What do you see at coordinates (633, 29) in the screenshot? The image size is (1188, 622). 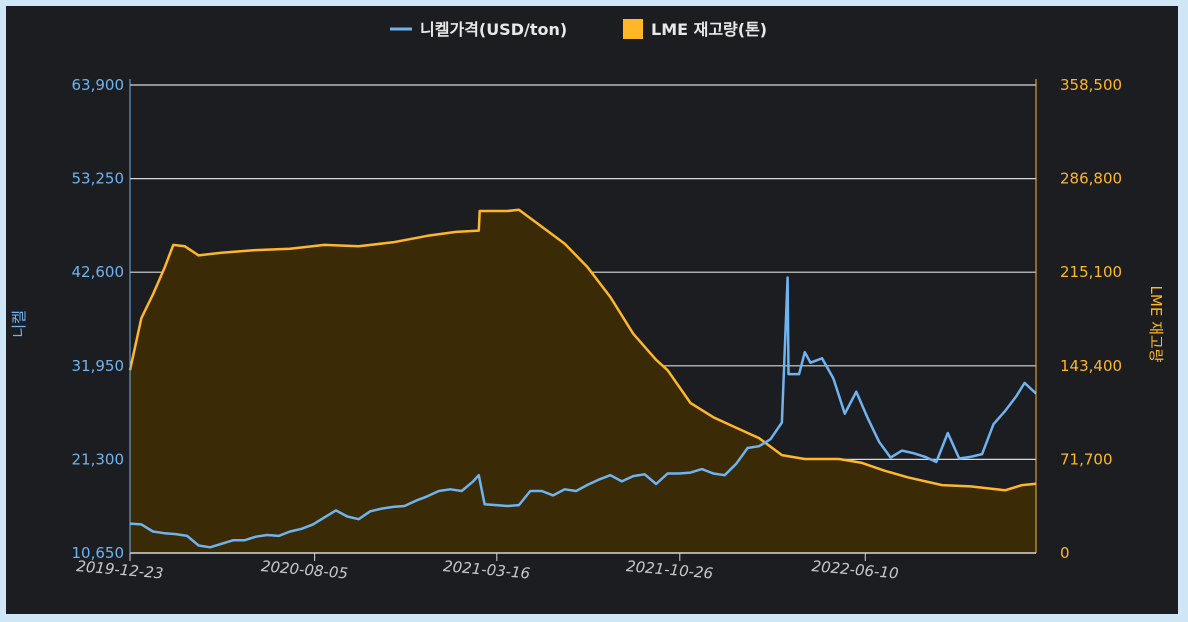 I see `legend-square-swatch` at bounding box center [633, 29].